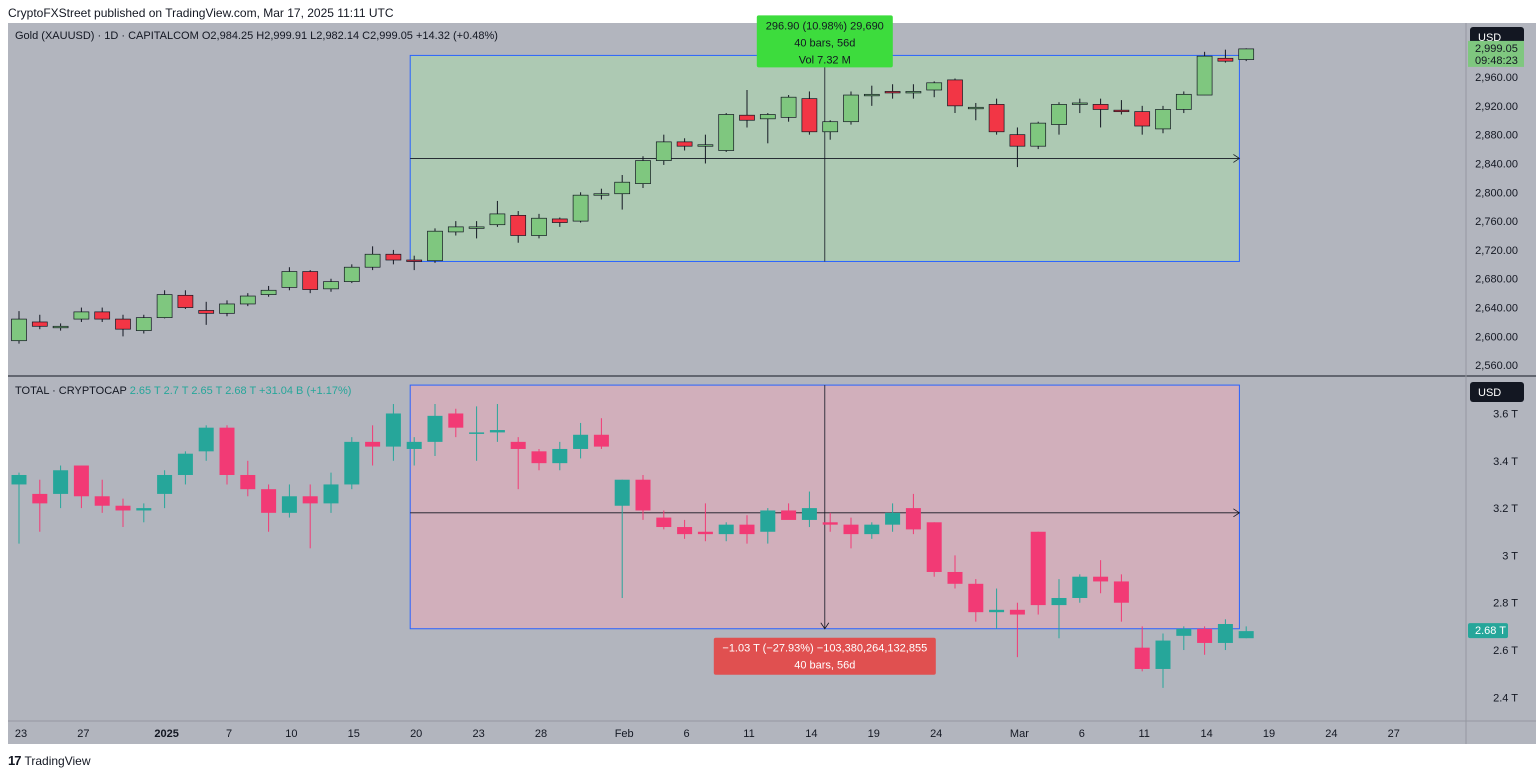 This screenshot has height=775, width=1536. What do you see at coordinates (1331, 734) in the screenshot?
I see `x-axis-label: 24` at bounding box center [1331, 734].